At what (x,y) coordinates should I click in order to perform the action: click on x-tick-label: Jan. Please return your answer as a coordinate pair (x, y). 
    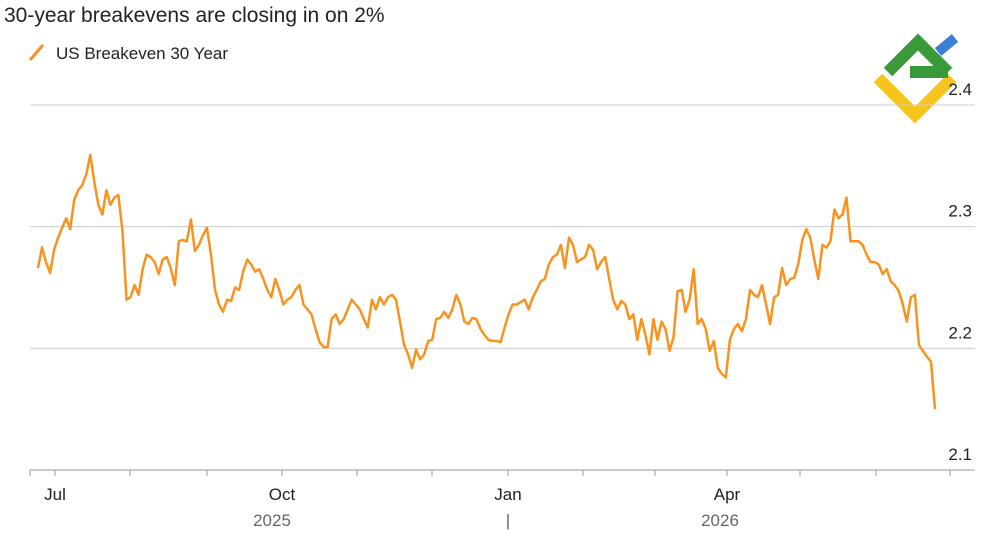
    Looking at the image, I should click on (507, 494).